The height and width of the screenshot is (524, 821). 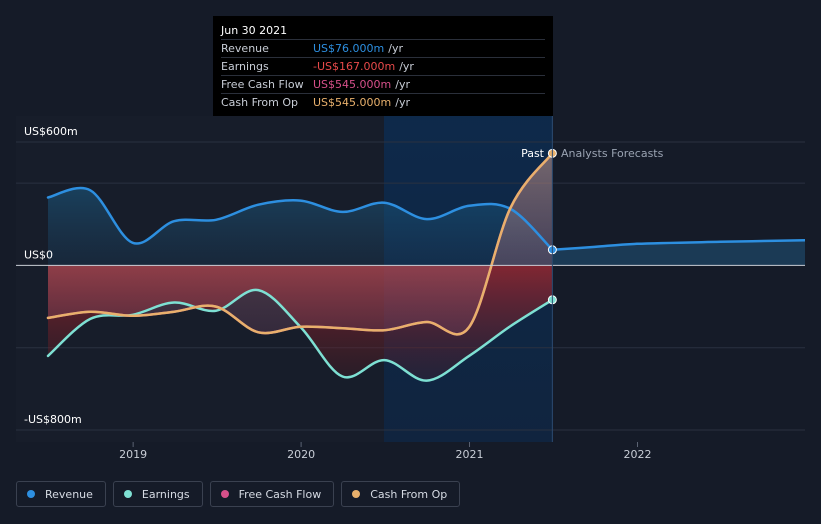 What do you see at coordinates (349, 48) in the screenshot?
I see `tooltip-row-value: US$76.000m` at bounding box center [349, 48].